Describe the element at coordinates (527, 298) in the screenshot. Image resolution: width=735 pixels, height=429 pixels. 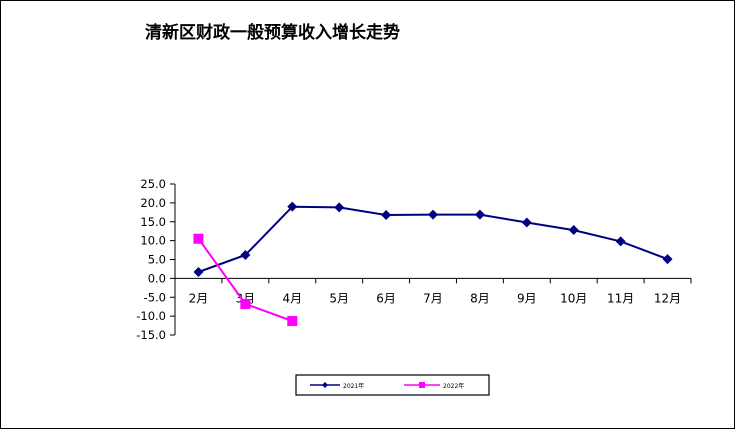
I see `x-tick-label: 9月` at that location.